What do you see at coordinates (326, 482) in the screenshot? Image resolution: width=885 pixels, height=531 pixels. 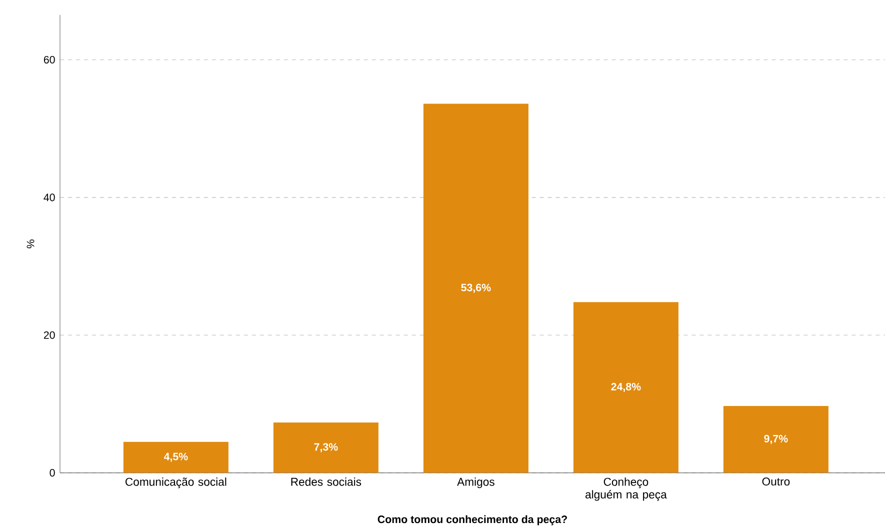 I see `x-tick-label: Redes sociais` at bounding box center [326, 482].